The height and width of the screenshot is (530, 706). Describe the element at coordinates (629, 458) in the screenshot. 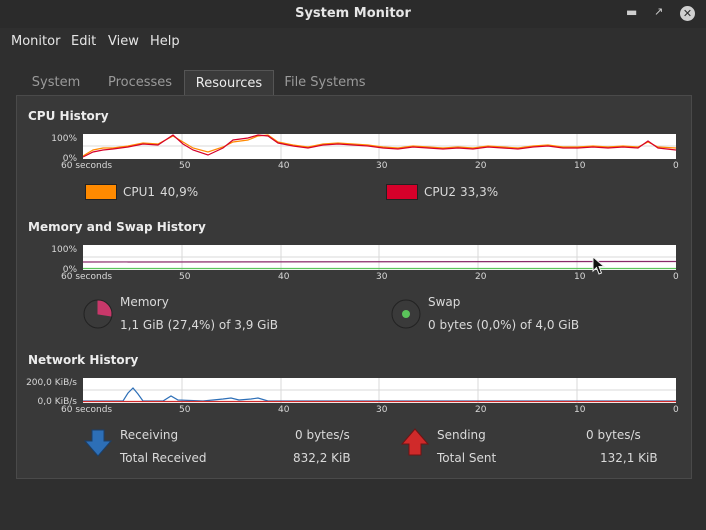

I see `total-sent-value: 132,1 KiB` at that location.